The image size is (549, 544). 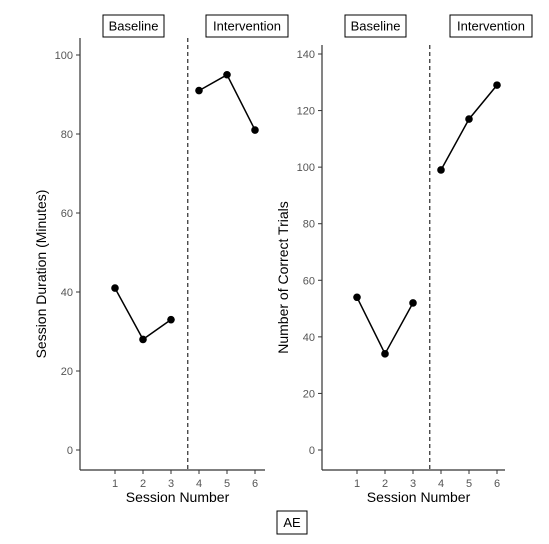 What do you see at coordinates (306, 55) in the screenshot?
I see `y-tick-label: 140` at bounding box center [306, 55].